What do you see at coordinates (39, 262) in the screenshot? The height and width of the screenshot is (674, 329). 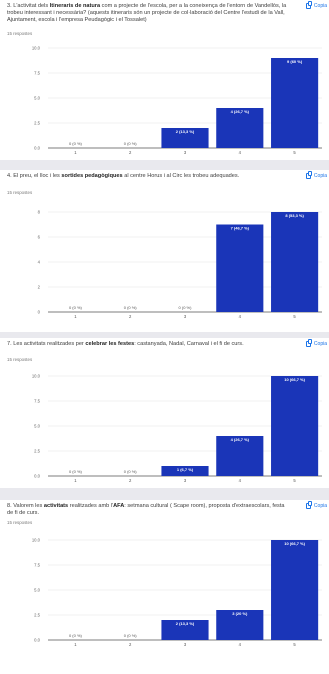 I see `y-tick-label: 4` at bounding box center [39, 262].